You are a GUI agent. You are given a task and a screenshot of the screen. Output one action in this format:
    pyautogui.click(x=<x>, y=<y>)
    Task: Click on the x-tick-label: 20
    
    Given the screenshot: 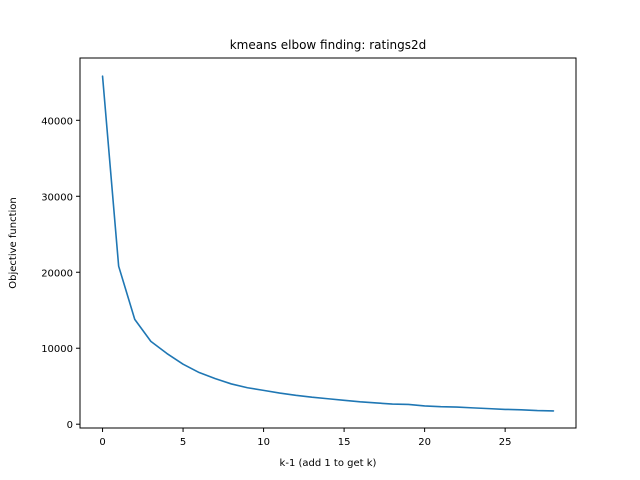 What is the action you would take?
    pyautogui.click(x=424, y=442)
    